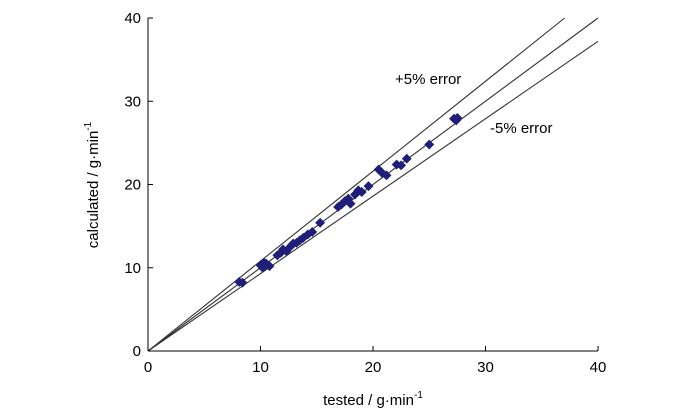 Image resolution: width=700 pixels, height=415 pixels. What do you see at coordinates (132, 101) in the screenshot?
I see `y-tick-label: 30` at bounding box center [132, 101].